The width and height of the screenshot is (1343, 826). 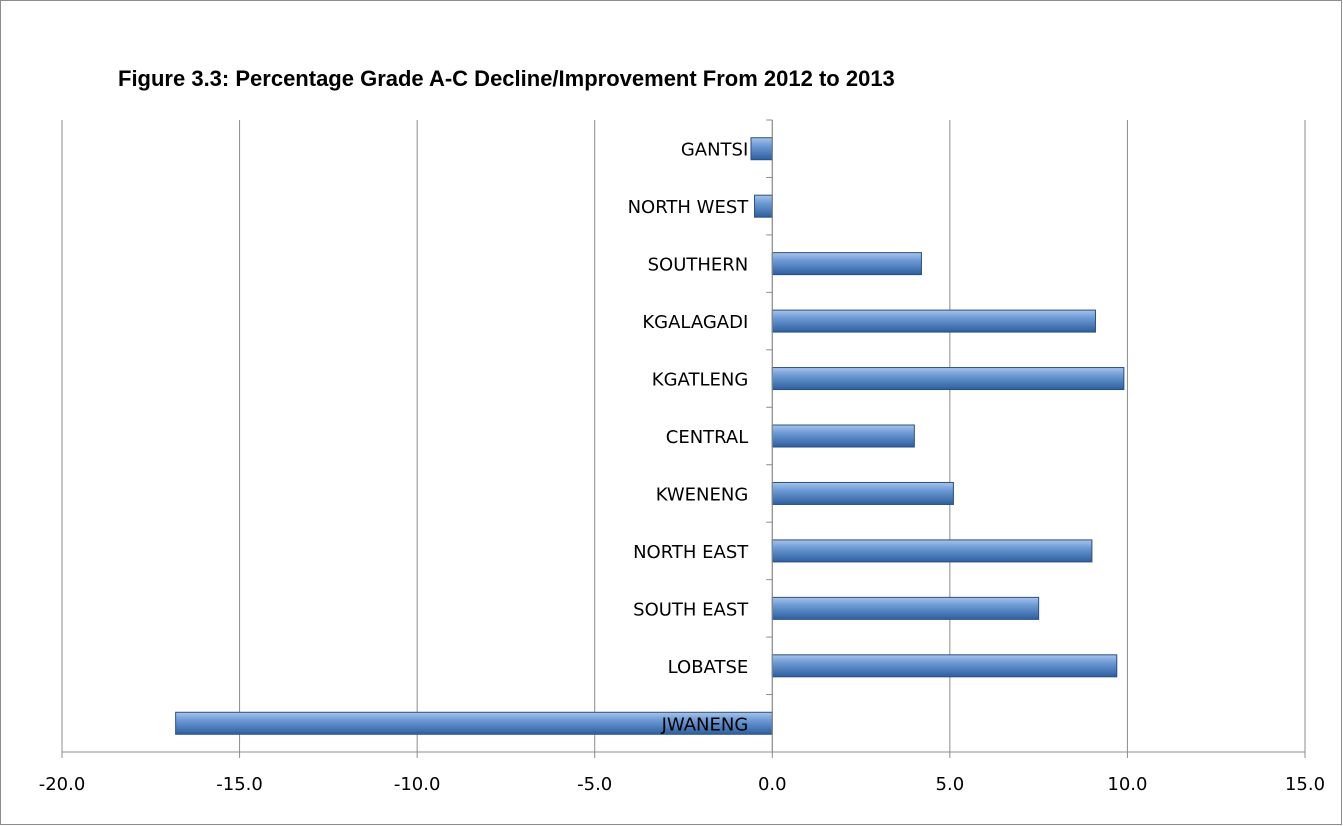 What do you see at coordinates (772, 784) in the screenshot?
I see `x-tick-label: 0.0` at bounding box center [772, 784].